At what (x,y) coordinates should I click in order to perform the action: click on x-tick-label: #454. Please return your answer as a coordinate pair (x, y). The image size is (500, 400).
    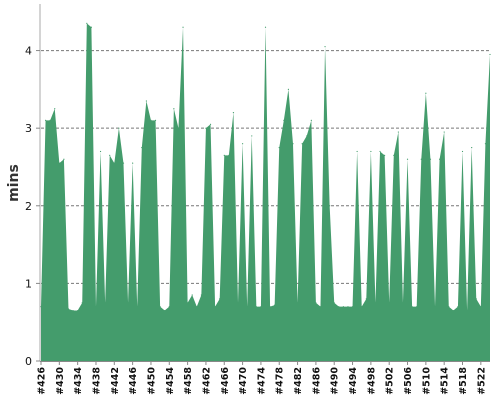
    Looking at the image, I should click on (170, 381).